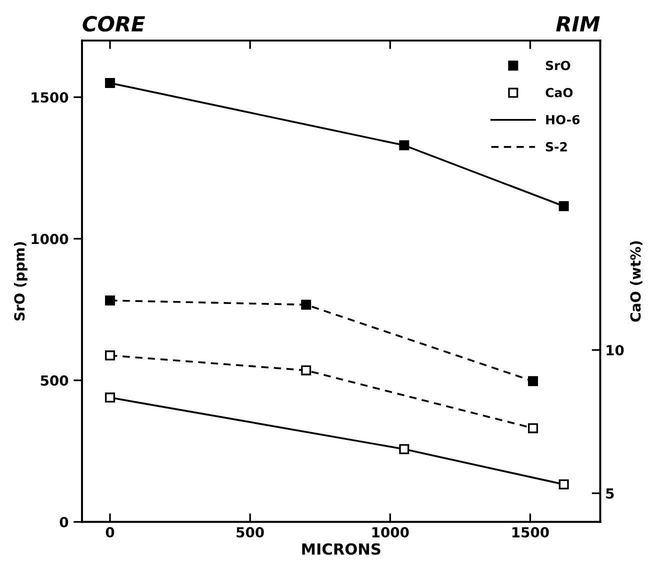 The image size is (656, 563). I want to click on text: CORE, so click(113, 24).